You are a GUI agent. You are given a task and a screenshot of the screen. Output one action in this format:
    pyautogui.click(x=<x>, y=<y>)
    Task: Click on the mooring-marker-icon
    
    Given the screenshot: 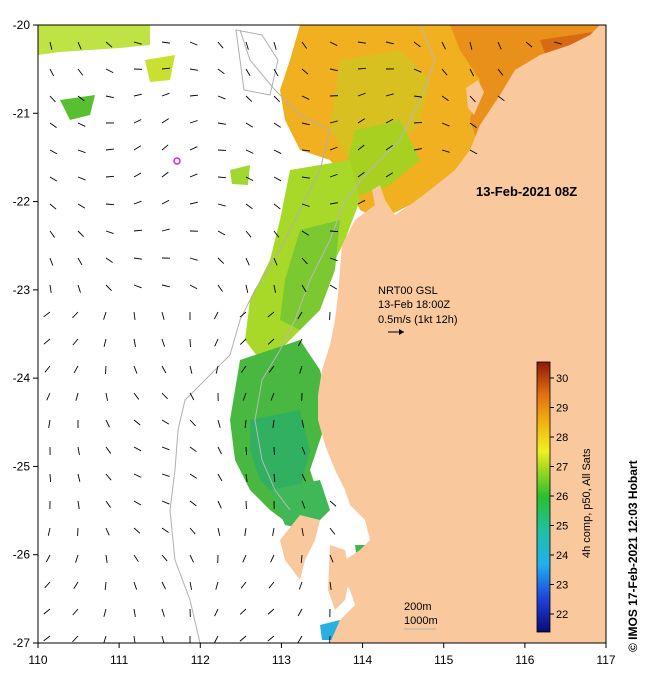 What is the action you would take?
    pyautogui.click(x=177, y=161)
    